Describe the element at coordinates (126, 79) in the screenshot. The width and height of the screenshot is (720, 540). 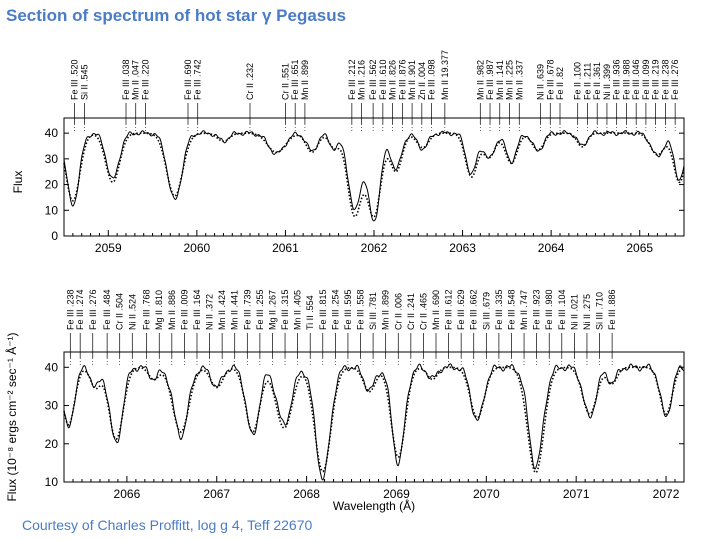
I see `top-line-id-label: Fe III .038` at that location.